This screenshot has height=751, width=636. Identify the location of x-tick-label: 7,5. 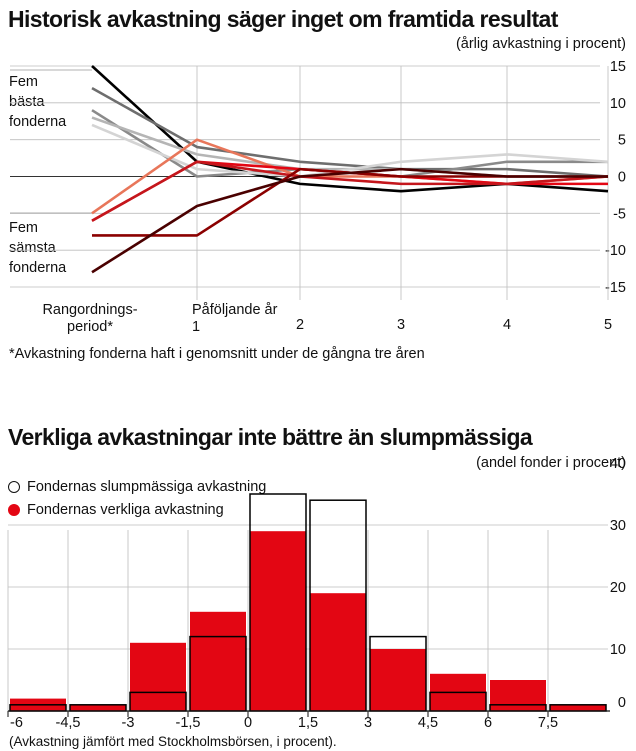
(548, 723).